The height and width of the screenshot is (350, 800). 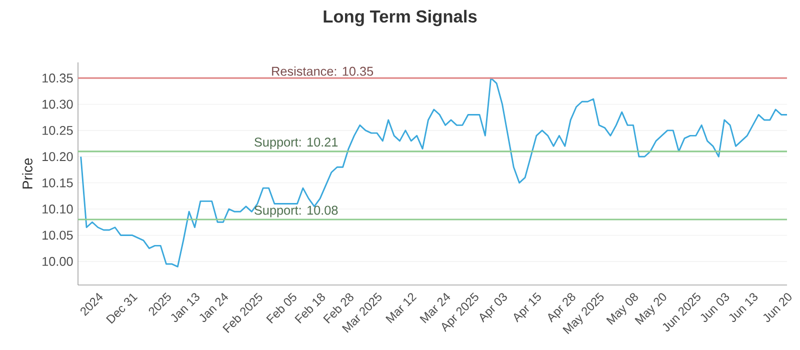 What do you see at coordinates (57, 78) in the screenshot?
I see `y-tick-label: 10.35` at bounding box center [57, 78].